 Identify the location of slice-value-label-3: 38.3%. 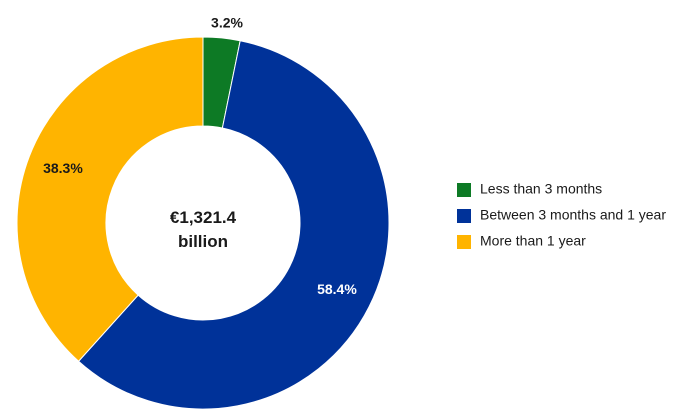
(63, 168).